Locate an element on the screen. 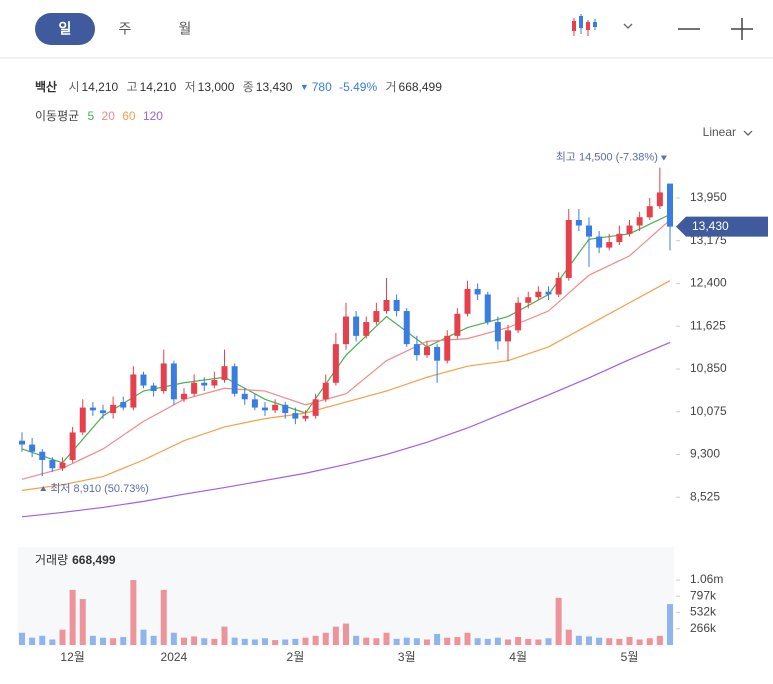  active-tab-bg is located at coordinates (65, 29).